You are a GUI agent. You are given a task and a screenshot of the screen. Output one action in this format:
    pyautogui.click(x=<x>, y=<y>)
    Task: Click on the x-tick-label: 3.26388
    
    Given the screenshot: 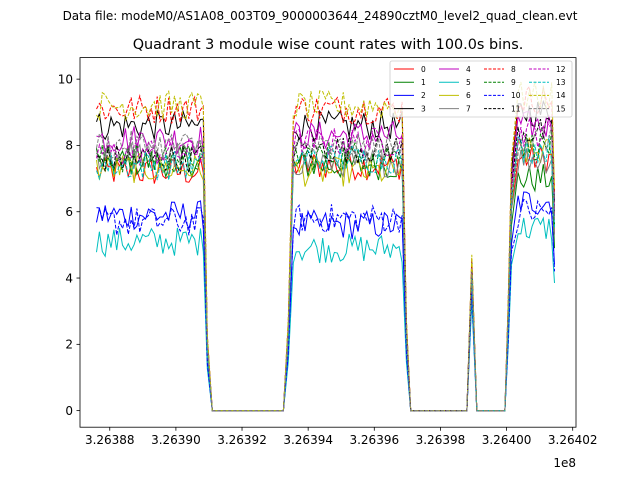 What is the action you would take?
    pyautogui.click(x=110, y=440)
    